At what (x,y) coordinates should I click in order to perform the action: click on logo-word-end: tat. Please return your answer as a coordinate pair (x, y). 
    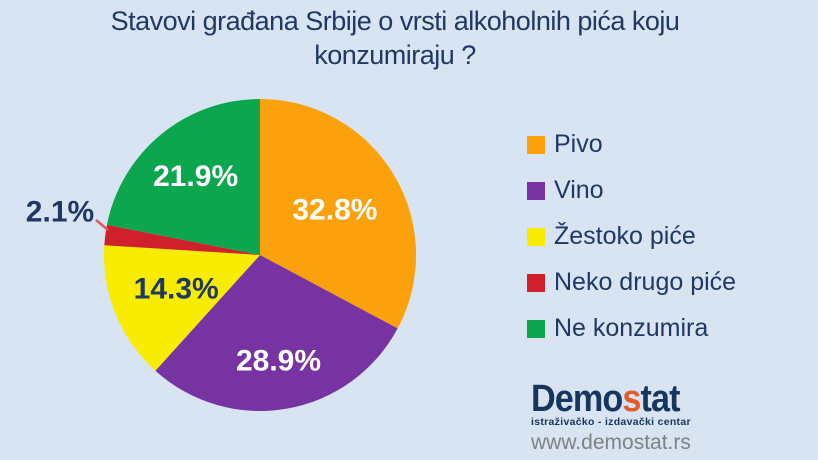
    Looking at the image, I should click on (660, 399).